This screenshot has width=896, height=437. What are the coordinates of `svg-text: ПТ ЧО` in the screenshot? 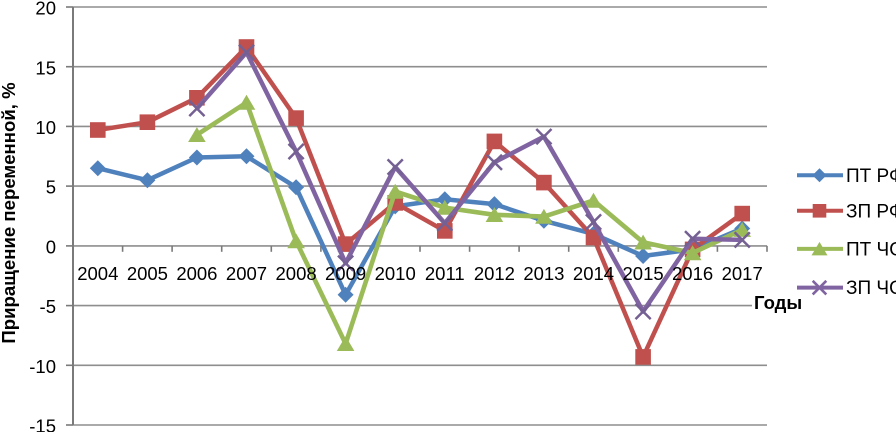 It's located at (871, 250).